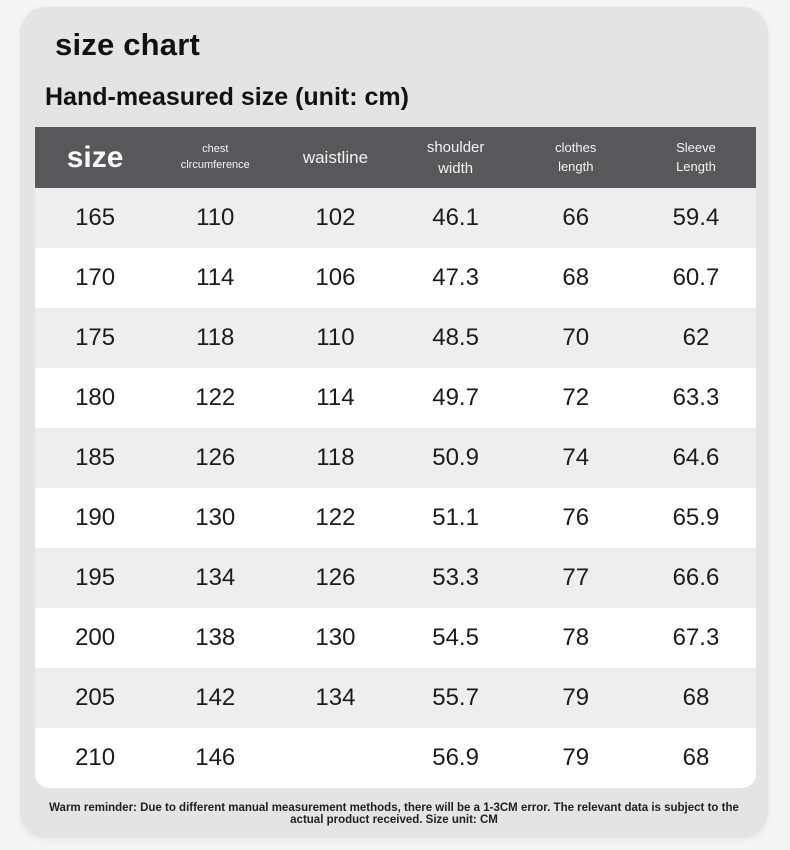 The width and height of the screenshot is (790, 850). What do you see at coordinates (395, 698) in the screenshot?
I see `table-row: 205 142 134 55.7 79 68` at bounding box center [395, 698].